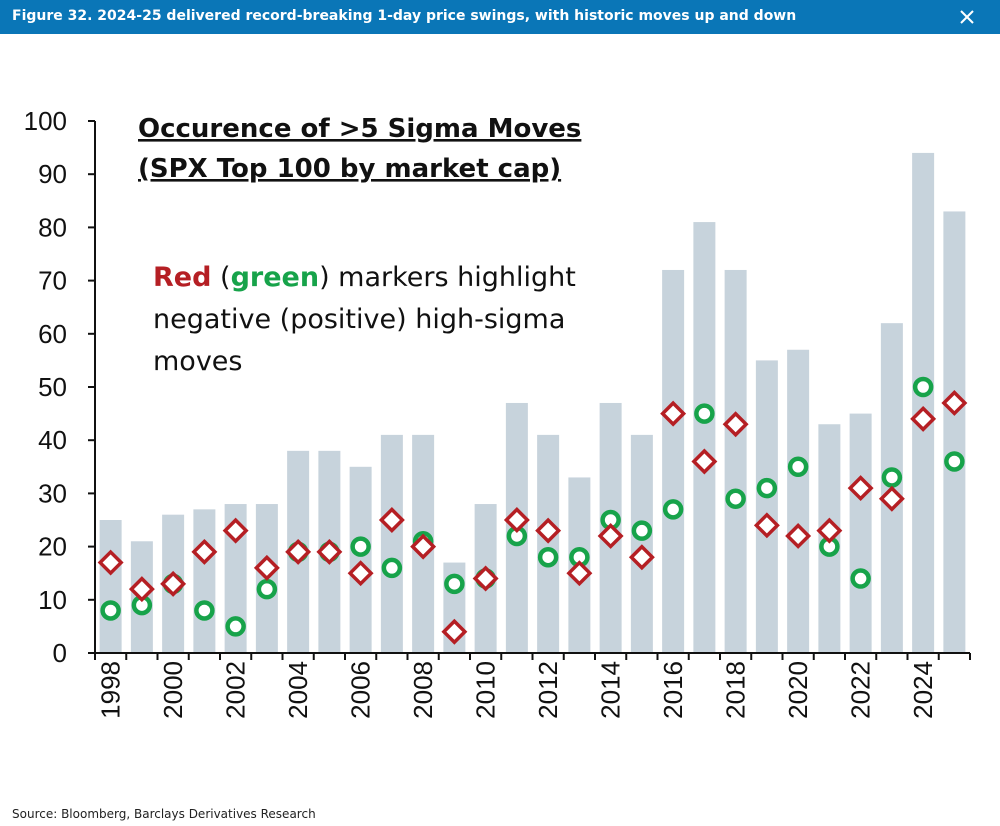  I want to click on bar-2022, so click(860, 533).